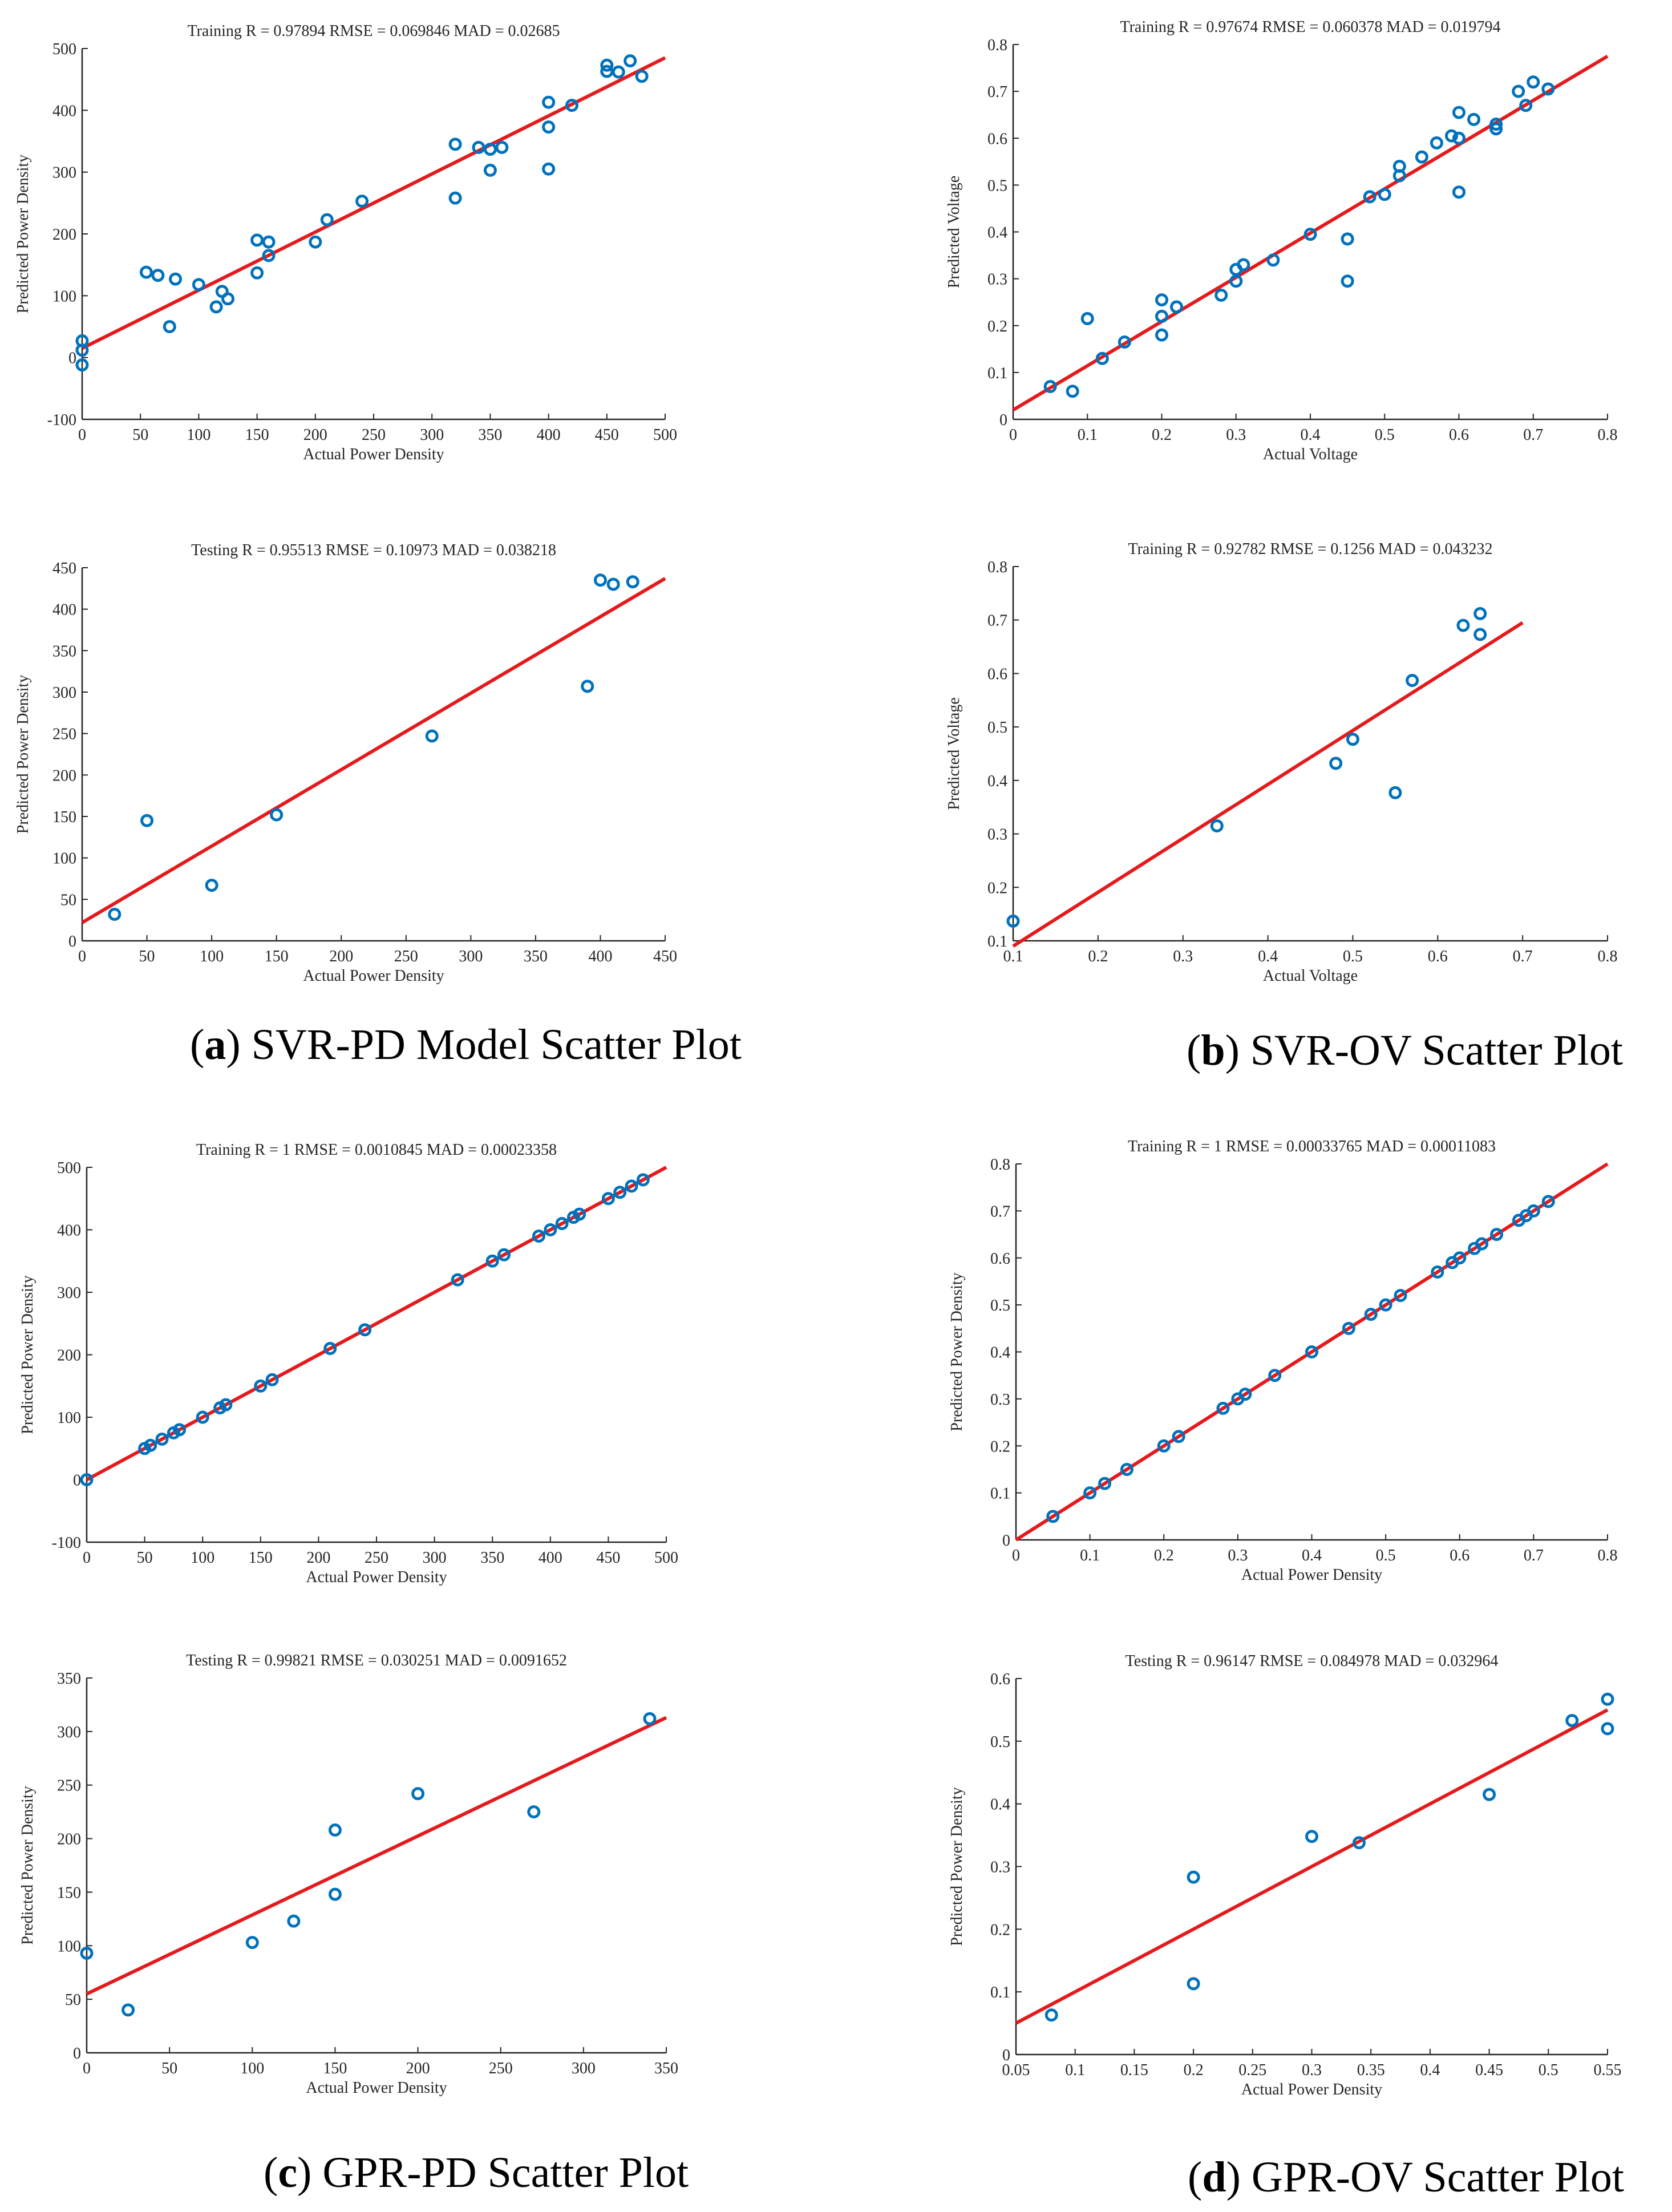  Describe the element at coordinates (69, 1732) in the screenshot. I see `y-tick-label: 300` at that location.